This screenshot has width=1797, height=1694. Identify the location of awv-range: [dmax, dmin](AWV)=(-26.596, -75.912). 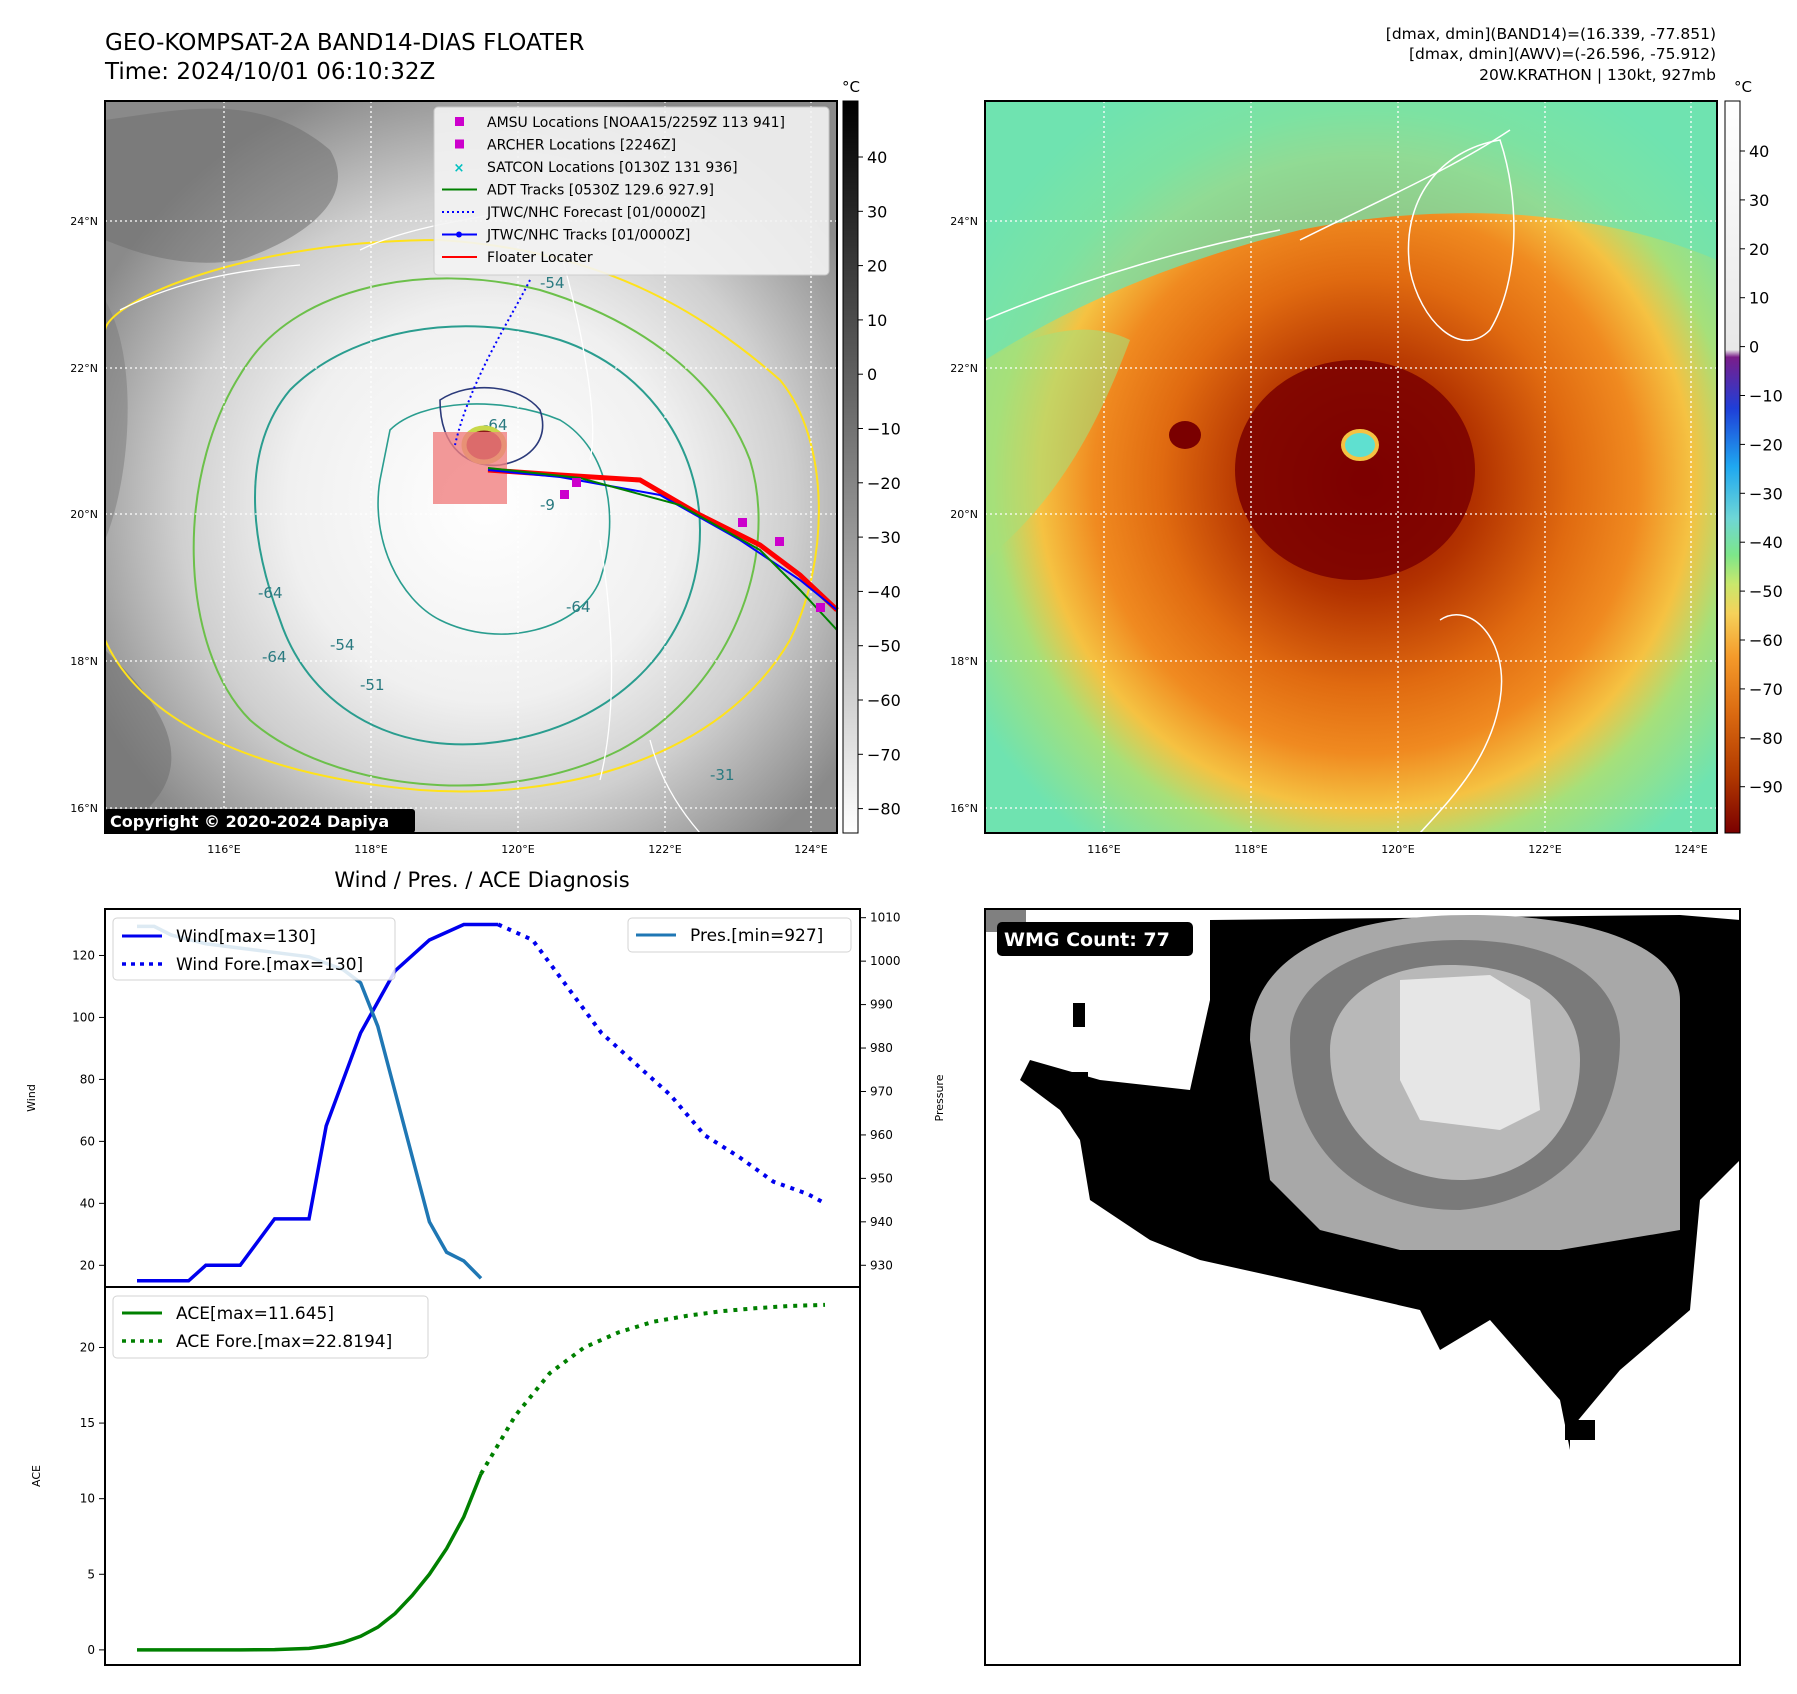
(1562, 54).